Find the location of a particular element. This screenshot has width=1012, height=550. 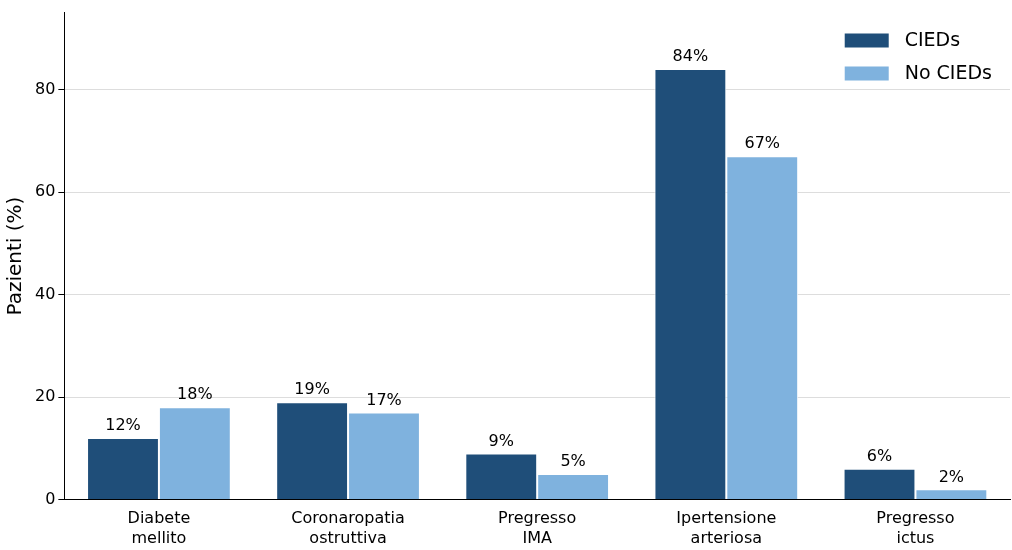

x-tick-label: Coronaropatia ostruttiva is located at coordinates (348, 527).